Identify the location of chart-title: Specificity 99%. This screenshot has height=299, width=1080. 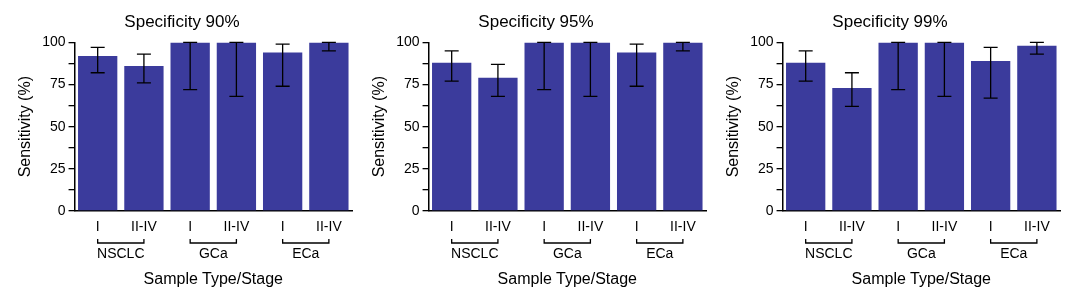
(890, 21).